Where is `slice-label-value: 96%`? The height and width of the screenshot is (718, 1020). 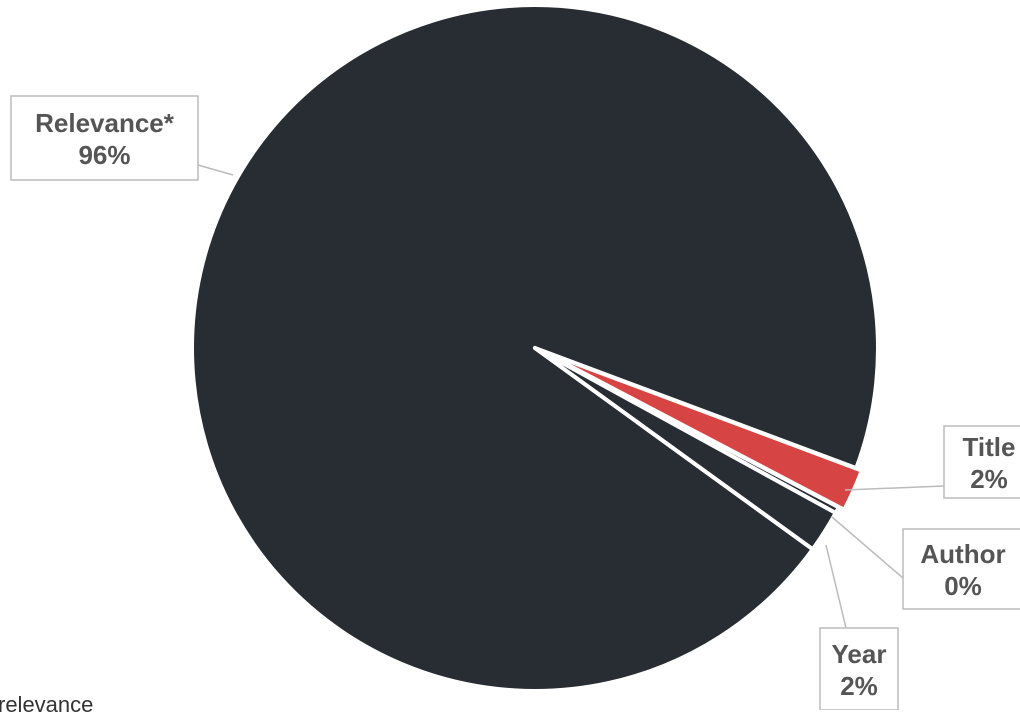 slice-label-value: 96% is located at coordinates (104, 155).